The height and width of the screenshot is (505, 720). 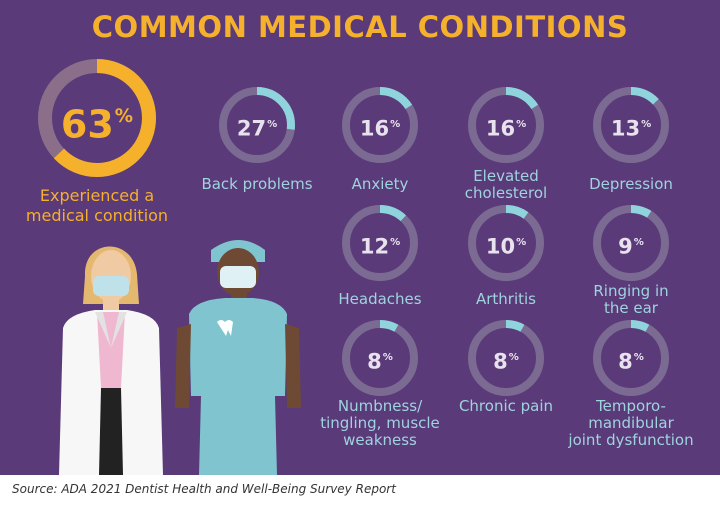 What do you see at coordinates (360, 27) in the screenshot?
I see `page-title: COMMON MEDICAL CONDITIONS` at bounding box center [360, 27].